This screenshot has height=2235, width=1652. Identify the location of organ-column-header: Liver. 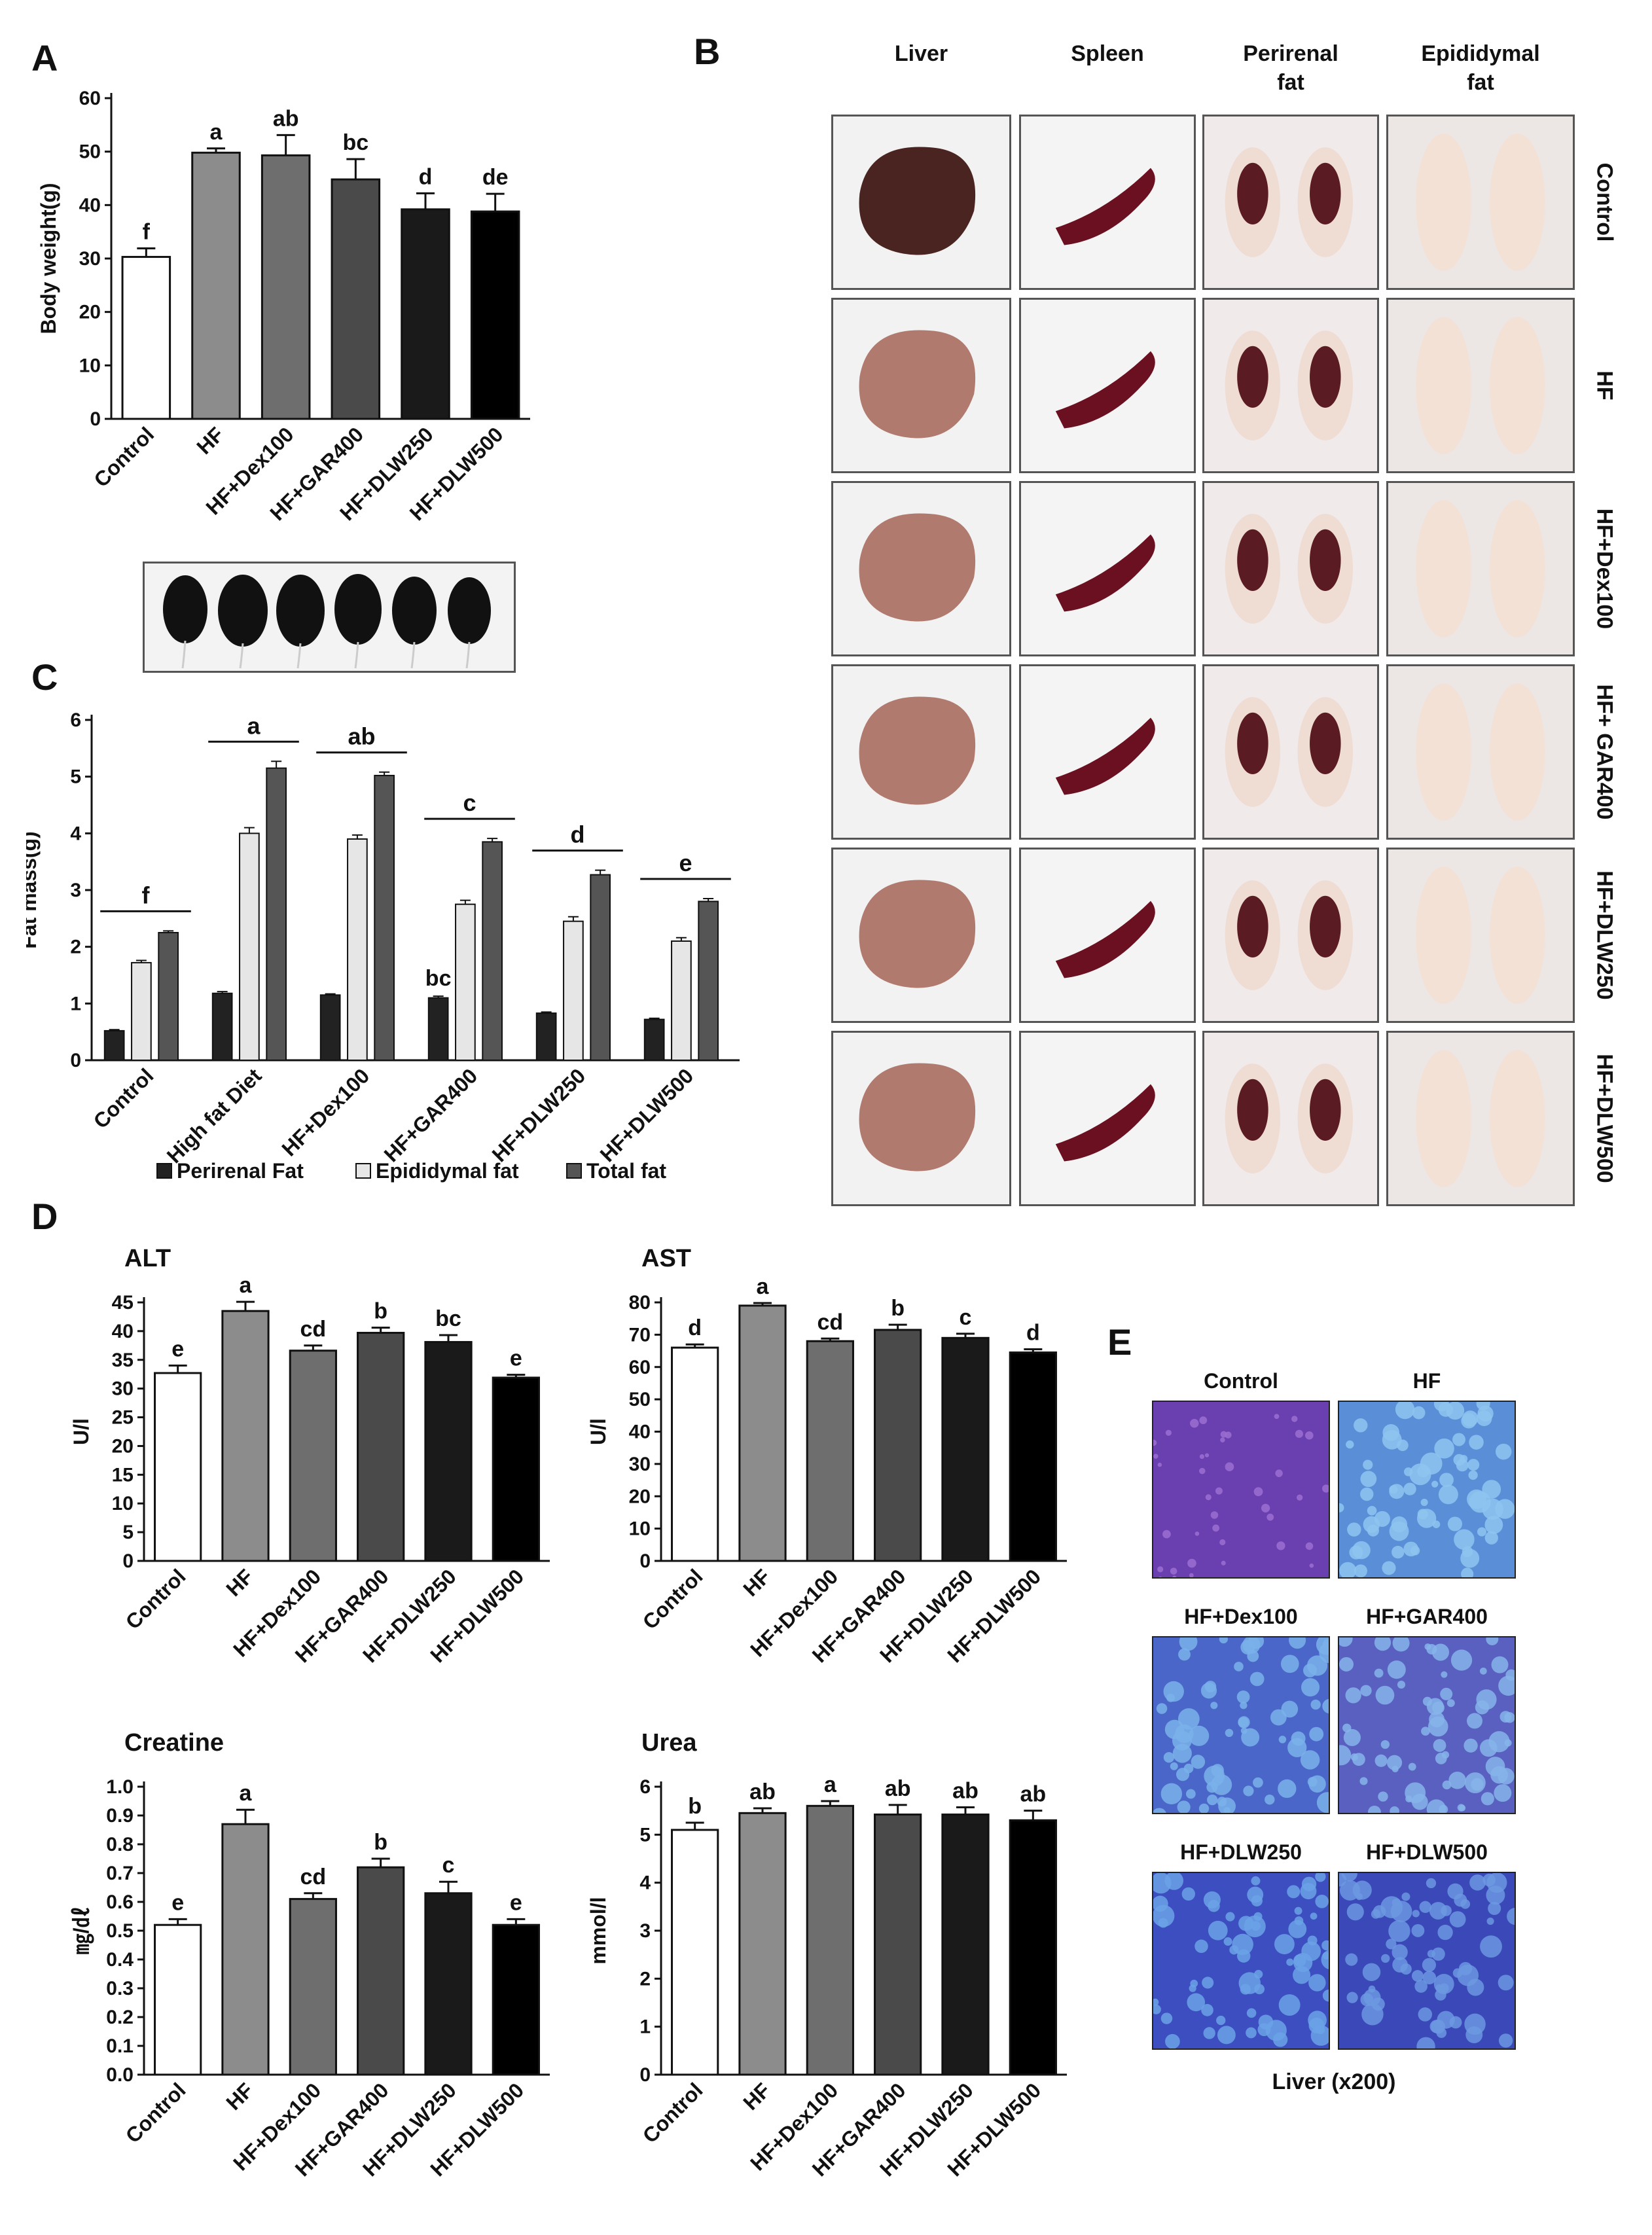
(921, 53).